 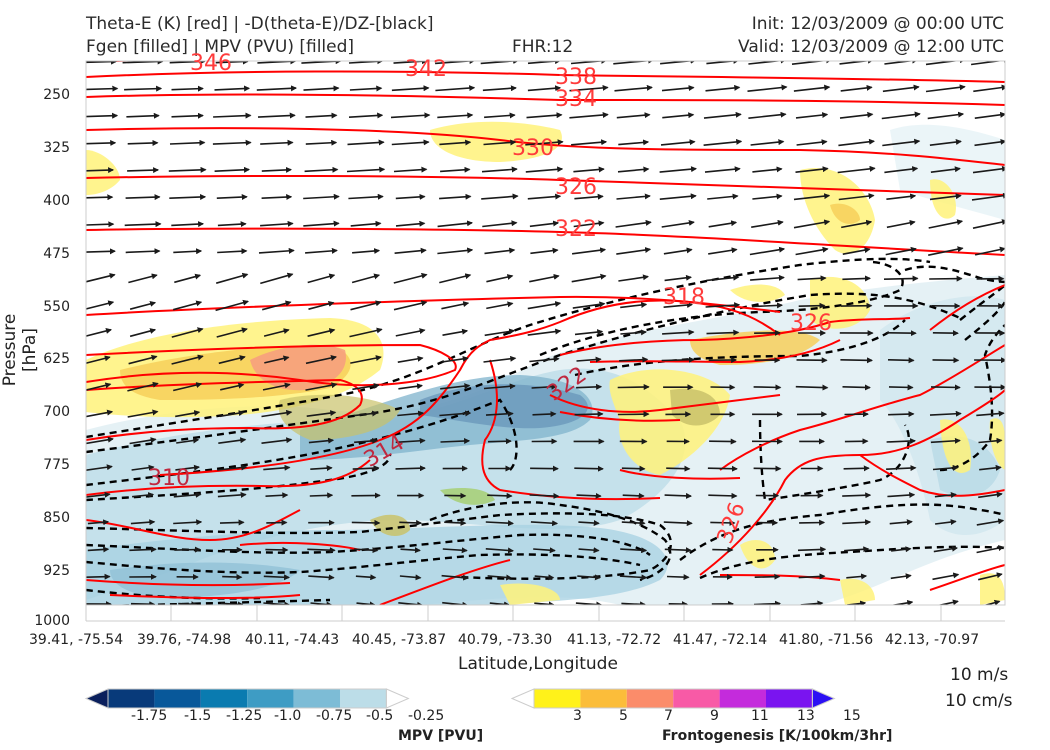 I want to click on fgen-tick-2: 7, so click(x=668, y=716).